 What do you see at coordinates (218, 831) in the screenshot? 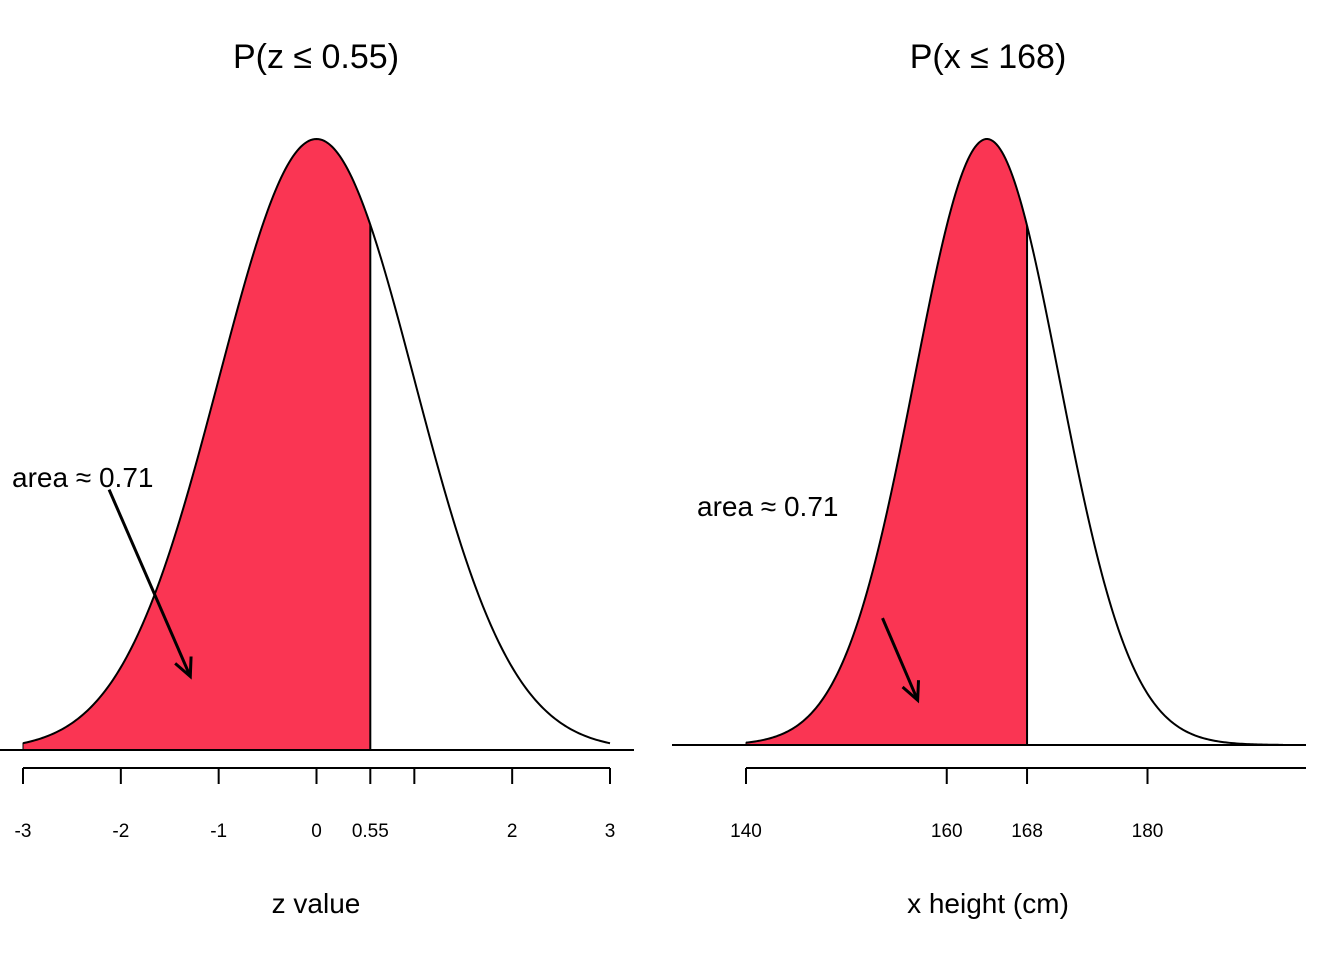
I see `x-tick-label: -1` at bounding box center [218, 831].